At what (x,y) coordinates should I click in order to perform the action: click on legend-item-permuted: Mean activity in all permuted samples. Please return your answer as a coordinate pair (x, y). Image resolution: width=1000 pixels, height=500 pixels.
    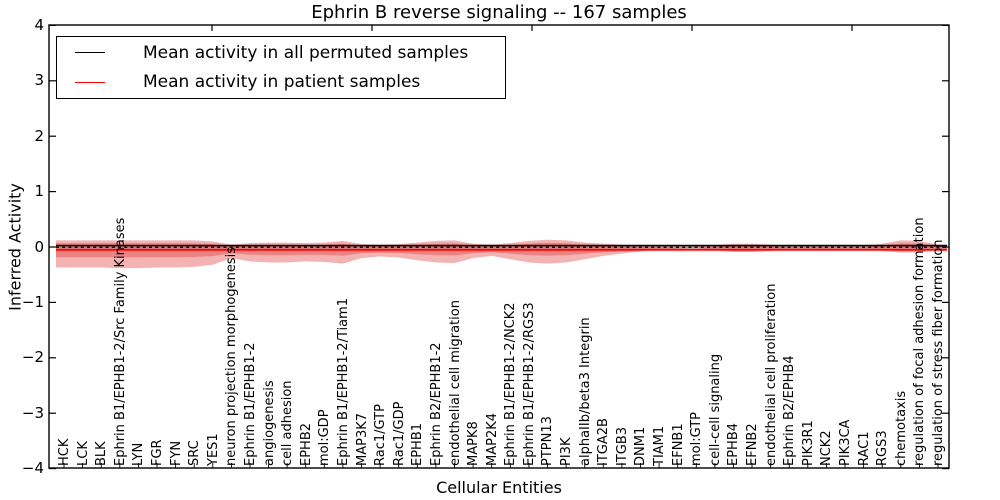
    Looking at the image, I should click on (281, 53).